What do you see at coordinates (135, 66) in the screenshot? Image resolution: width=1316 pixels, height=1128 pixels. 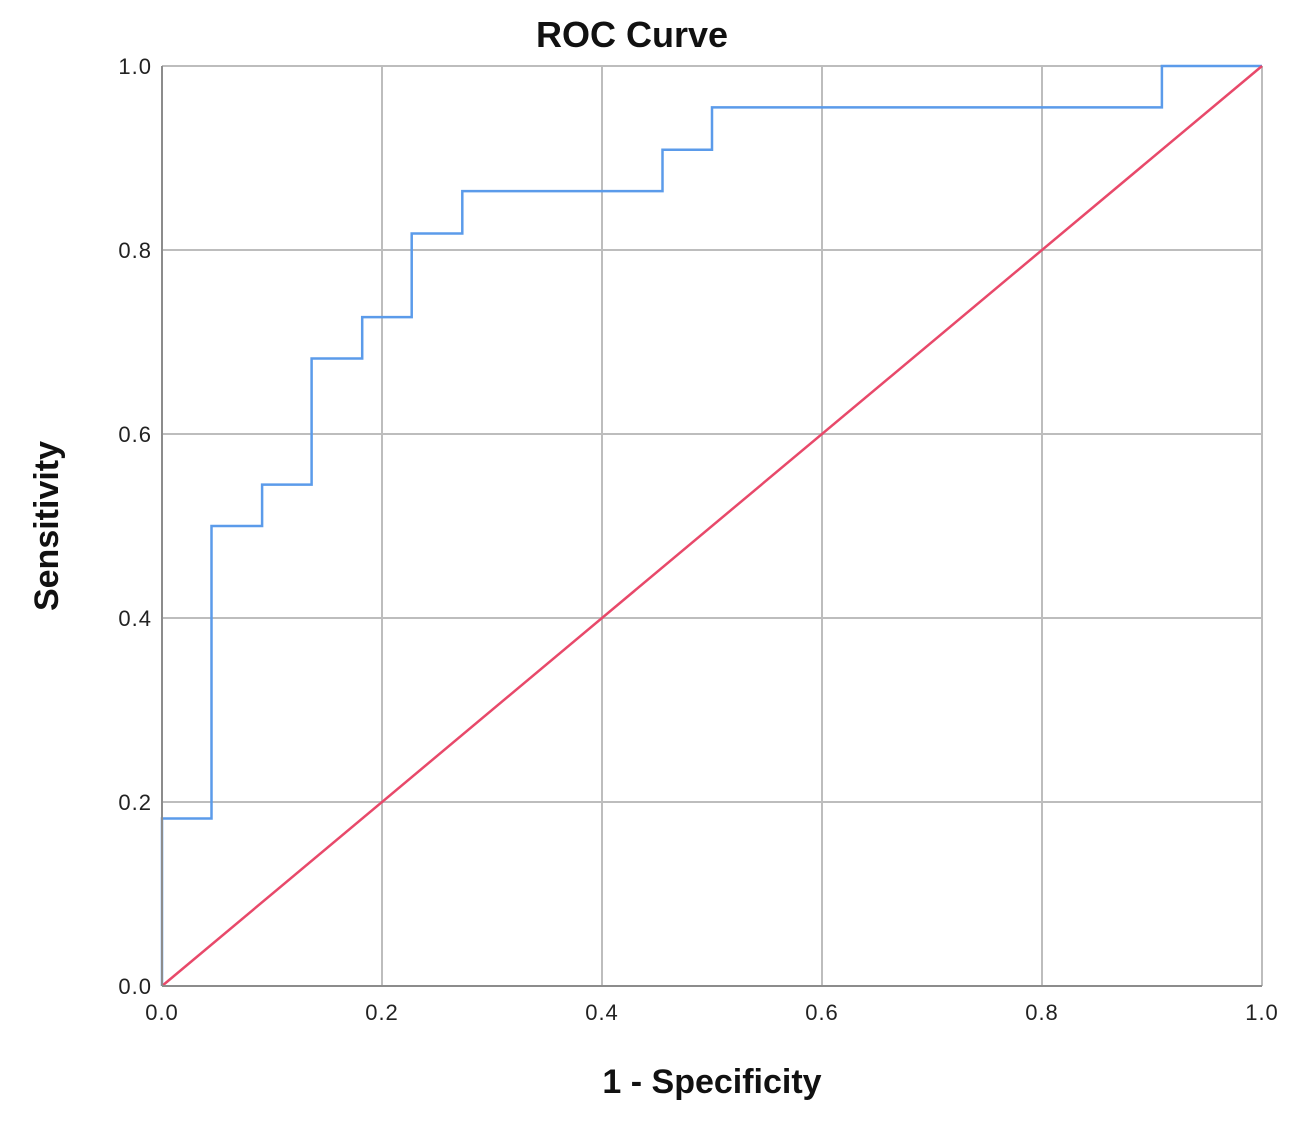 I see `y-tick-label-5: 1.0` at bounding box center [135, 66].